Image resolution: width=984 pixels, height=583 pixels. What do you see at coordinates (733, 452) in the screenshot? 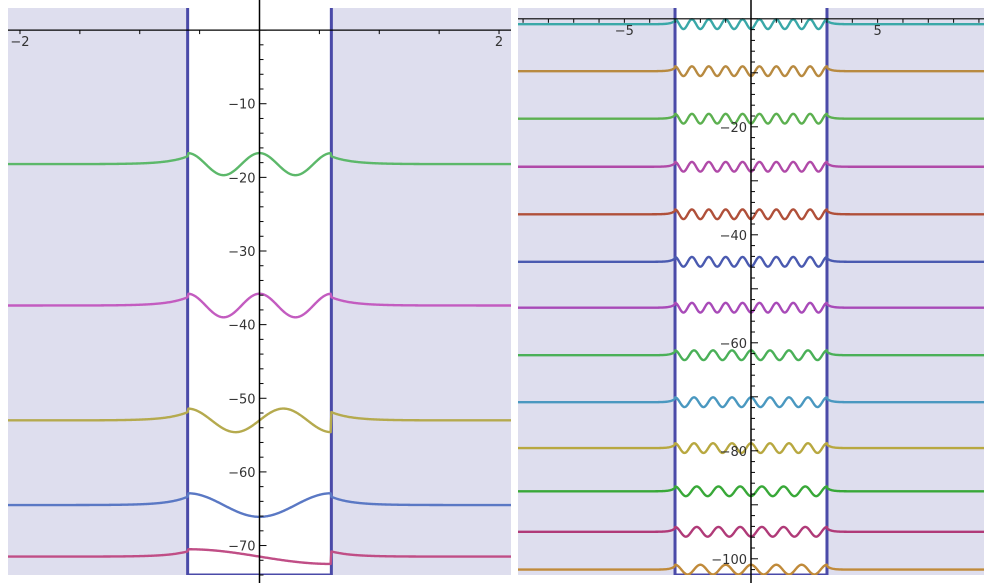
I see `y-tick-label: −80` at bounding box center [733, 452].